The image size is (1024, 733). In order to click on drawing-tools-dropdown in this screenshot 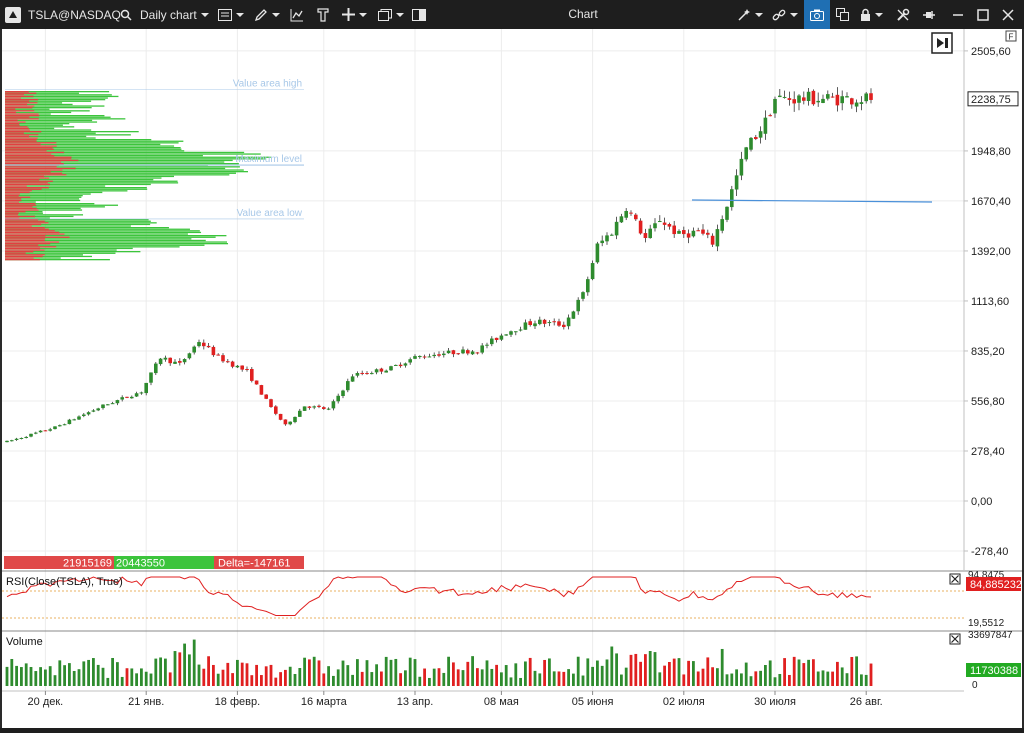, I will do `click(267, 14)`.